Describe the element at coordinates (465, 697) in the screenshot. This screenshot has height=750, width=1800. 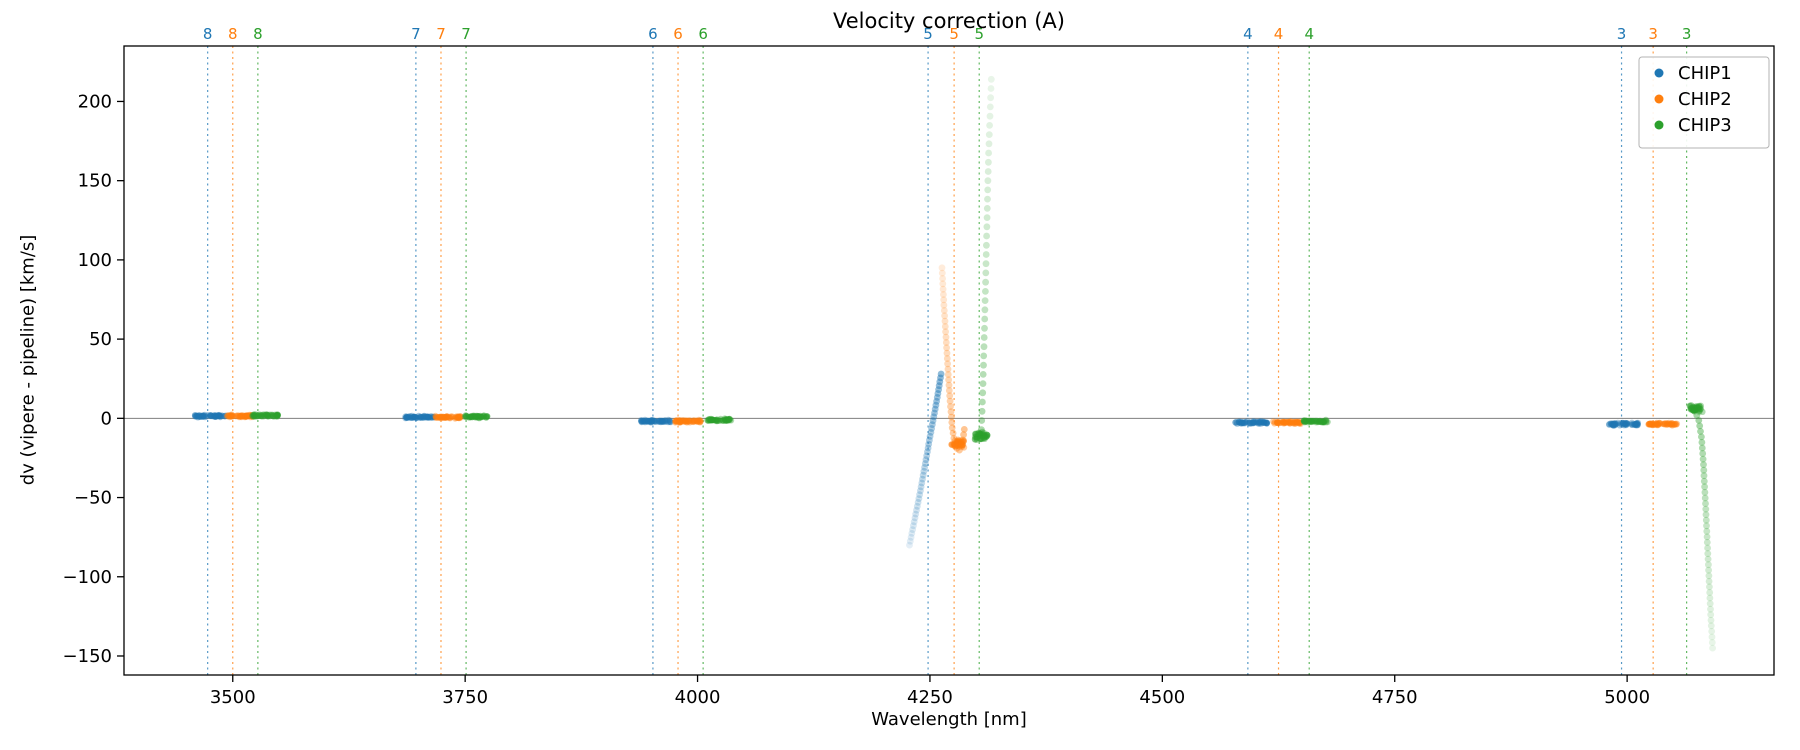
I see `x-tick-label: 3750` at that location.